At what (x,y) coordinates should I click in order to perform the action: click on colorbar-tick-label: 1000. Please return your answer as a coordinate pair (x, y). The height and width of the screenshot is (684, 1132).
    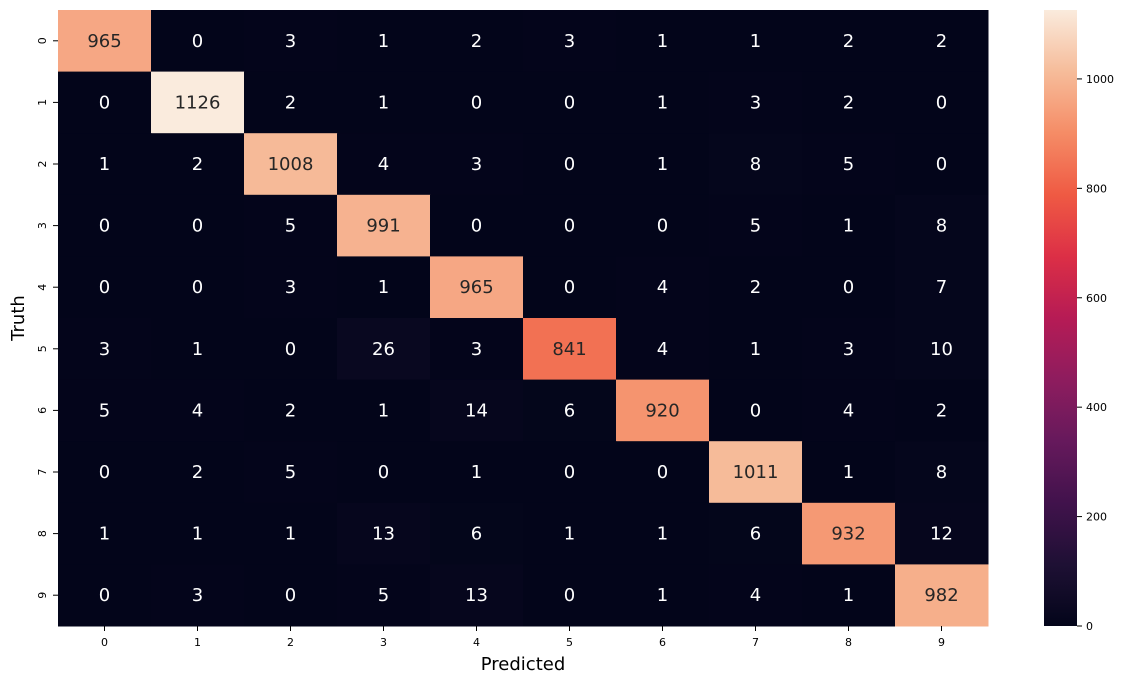
    Looking at the image, I should click on (1100, 79).